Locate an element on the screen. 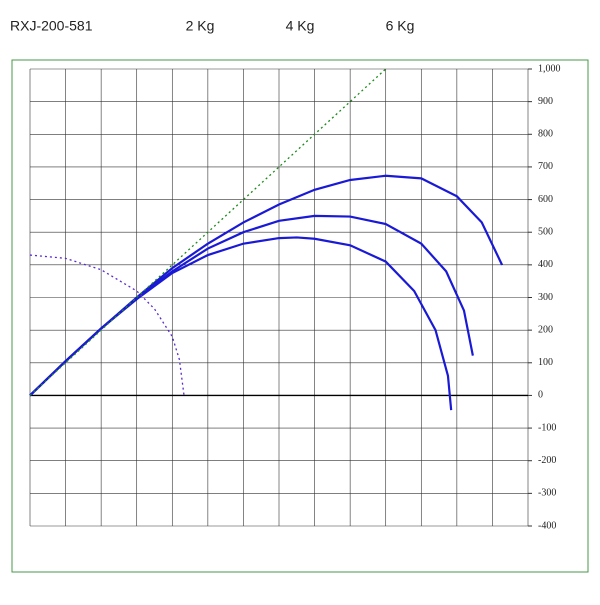  y-tick-label: 200 is located at coordinates (545, 329).